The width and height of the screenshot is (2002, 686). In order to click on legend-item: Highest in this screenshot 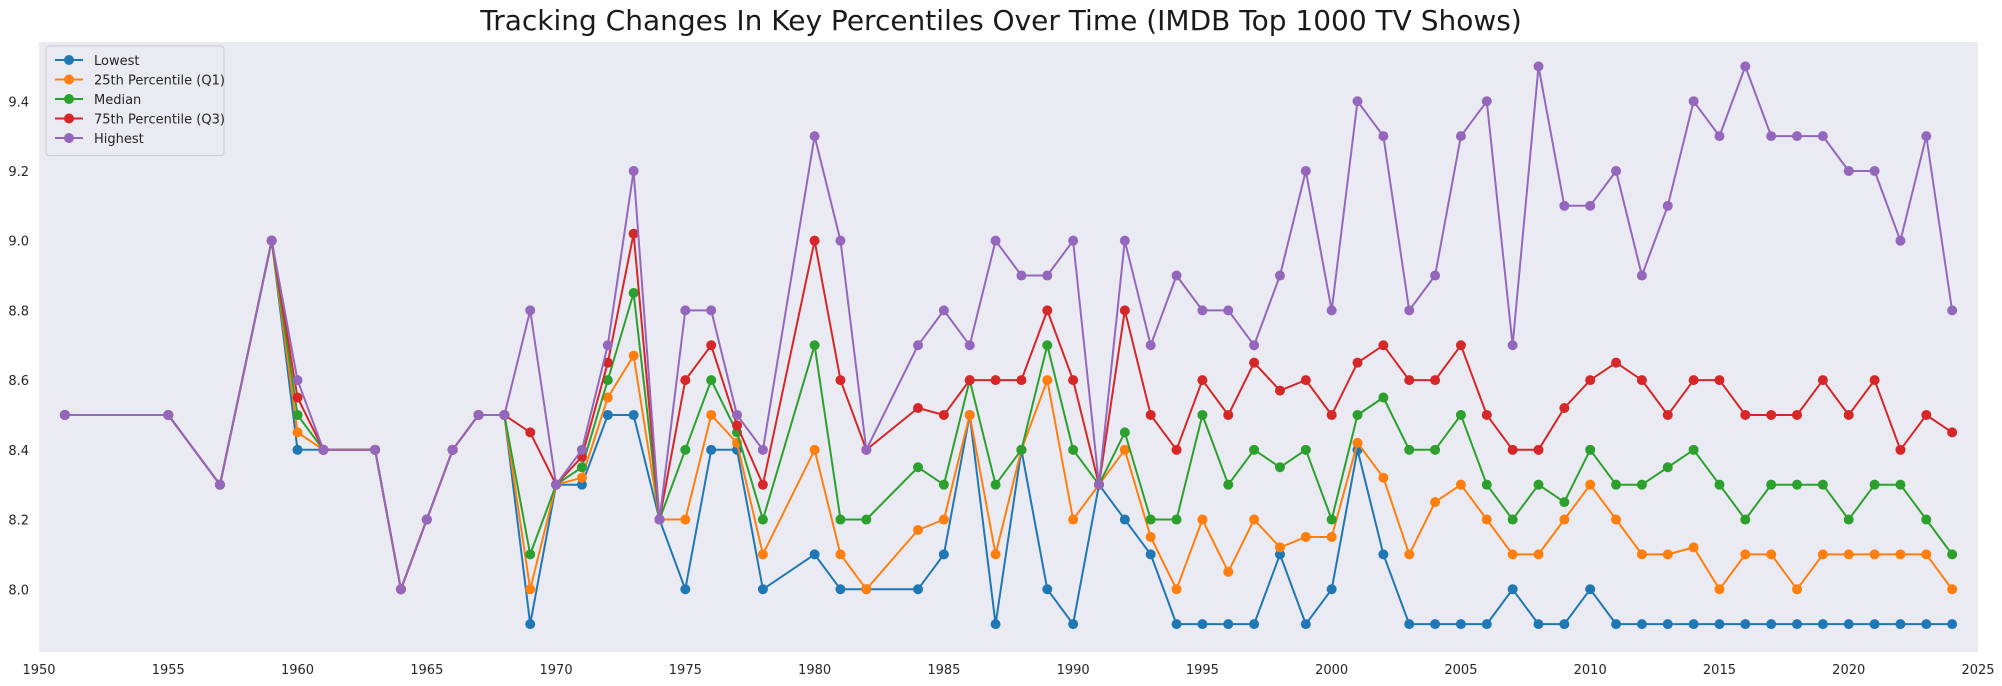, I will do `click(99, 139)`.